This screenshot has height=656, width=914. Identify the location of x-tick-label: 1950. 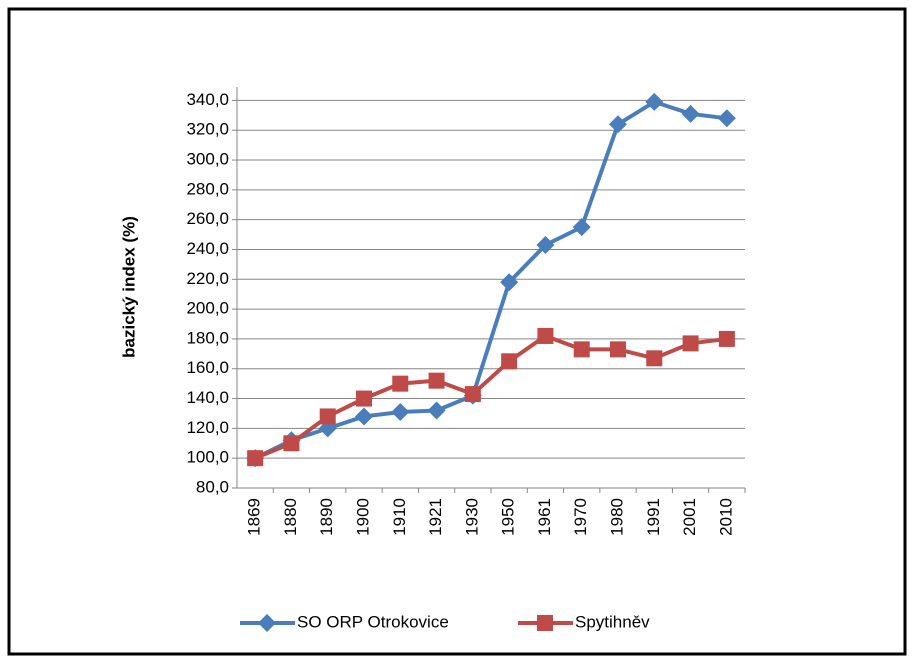
(508, 517).